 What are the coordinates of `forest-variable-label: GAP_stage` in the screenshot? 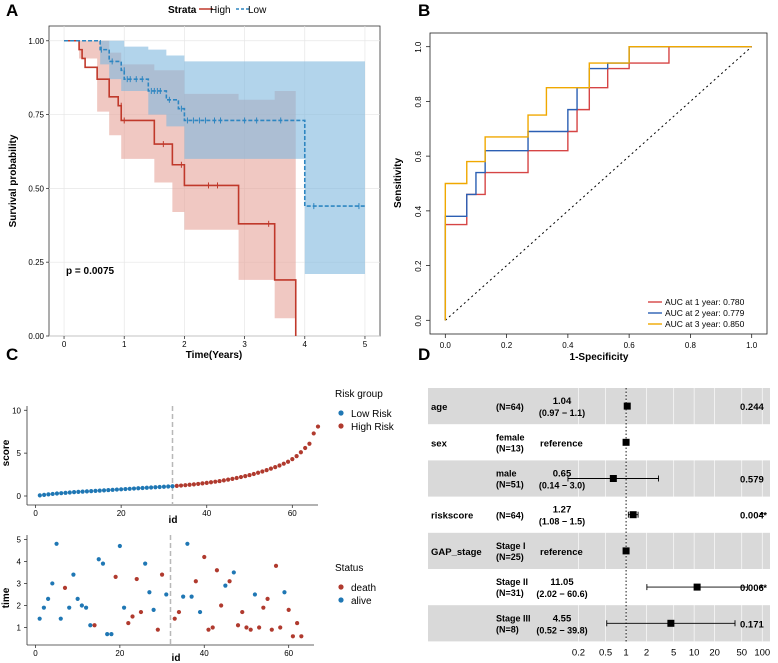 It's located at (456, 552).